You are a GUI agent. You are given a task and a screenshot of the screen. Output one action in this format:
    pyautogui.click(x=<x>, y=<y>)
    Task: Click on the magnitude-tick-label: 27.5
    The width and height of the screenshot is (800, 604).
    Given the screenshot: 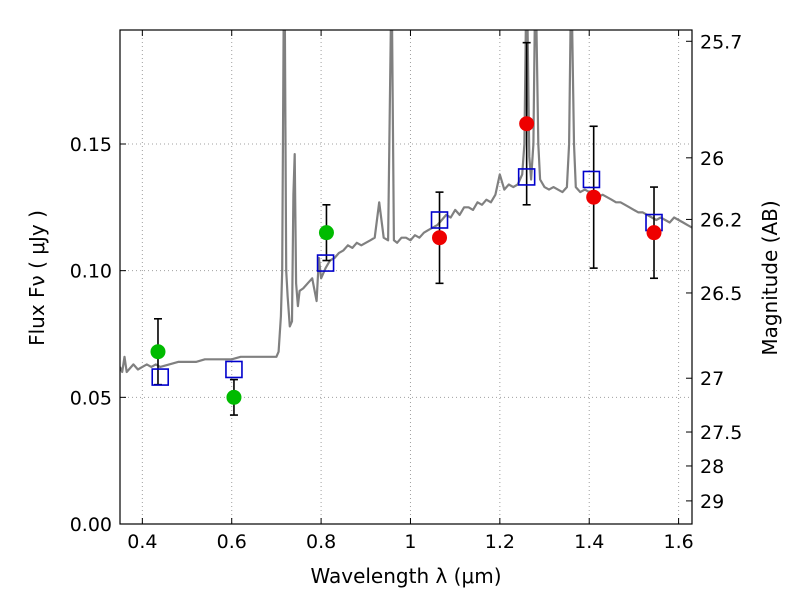 What is the action you would take?
    pyautogui.click(x=721, y=433)
    